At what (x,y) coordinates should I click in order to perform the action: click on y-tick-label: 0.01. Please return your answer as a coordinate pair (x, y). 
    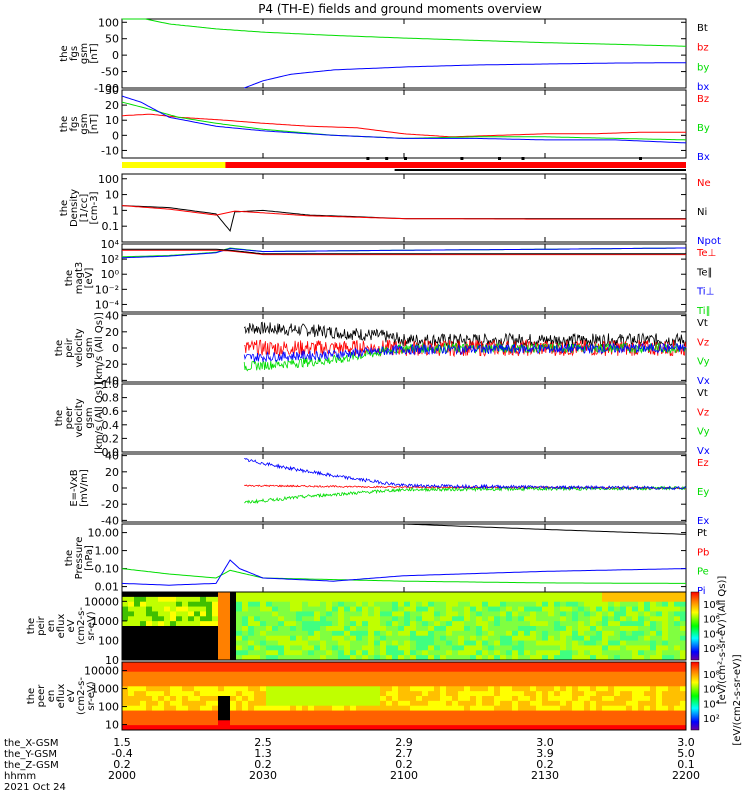
    Looking at the image, I should click on (107, 587).